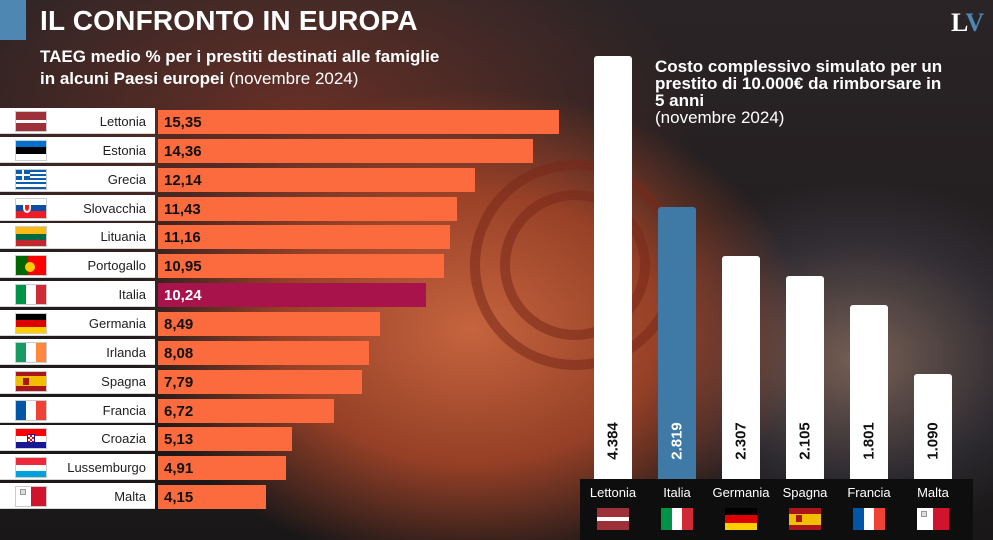  I want to click on bar-row: Estonia 14,36, so click(280, 149).